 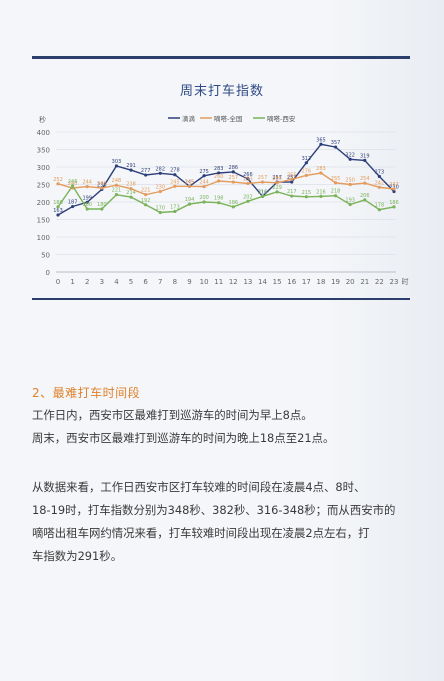 What do you see at coordinates (131, 193) in the screenshot?
I see `data-label: 214` at bounding box center [131, 193].